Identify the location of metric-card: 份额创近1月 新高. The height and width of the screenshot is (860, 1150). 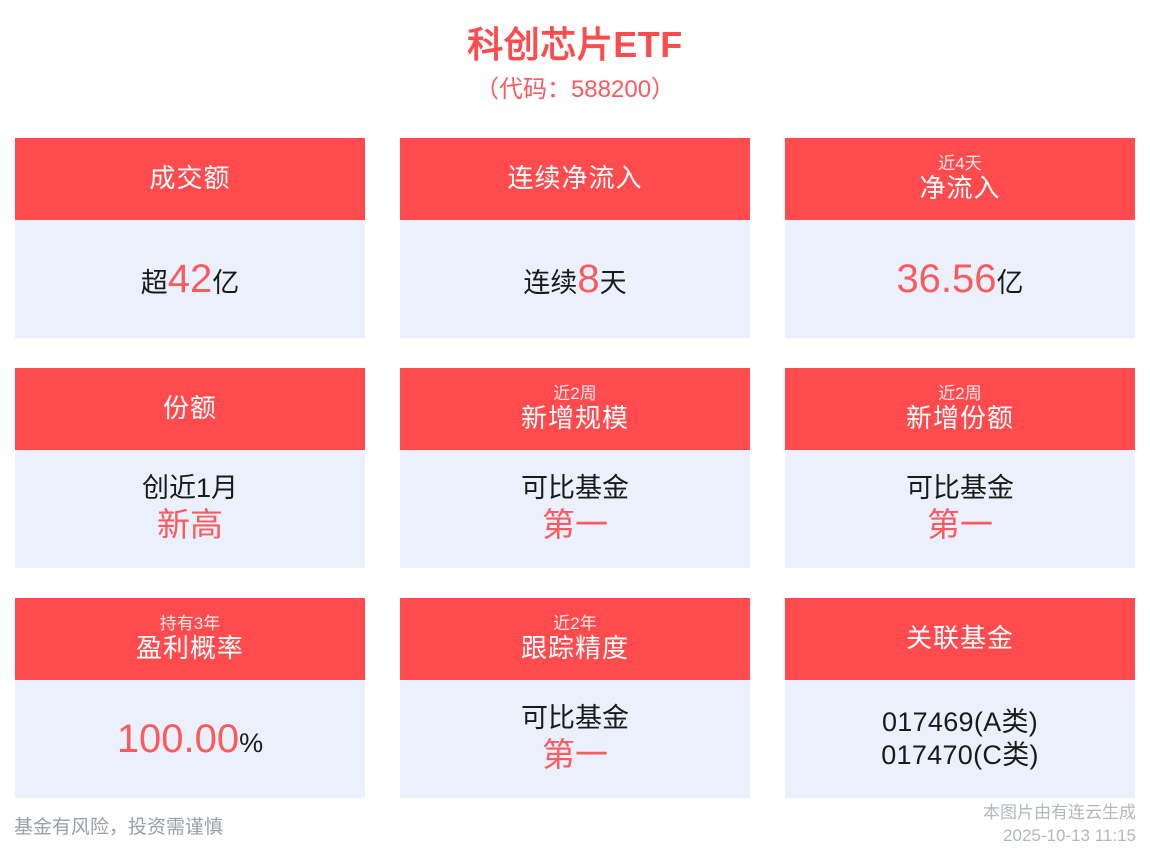
(190, 468).